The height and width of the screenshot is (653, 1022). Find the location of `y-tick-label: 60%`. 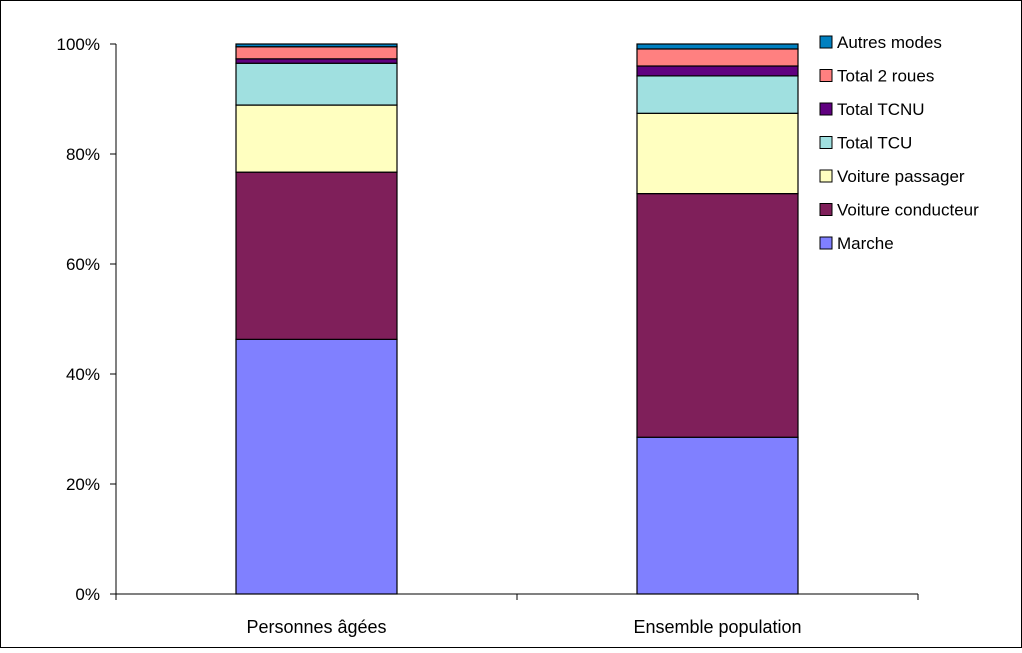

y-tick-label: 60% is located at coordinates (83, 264).